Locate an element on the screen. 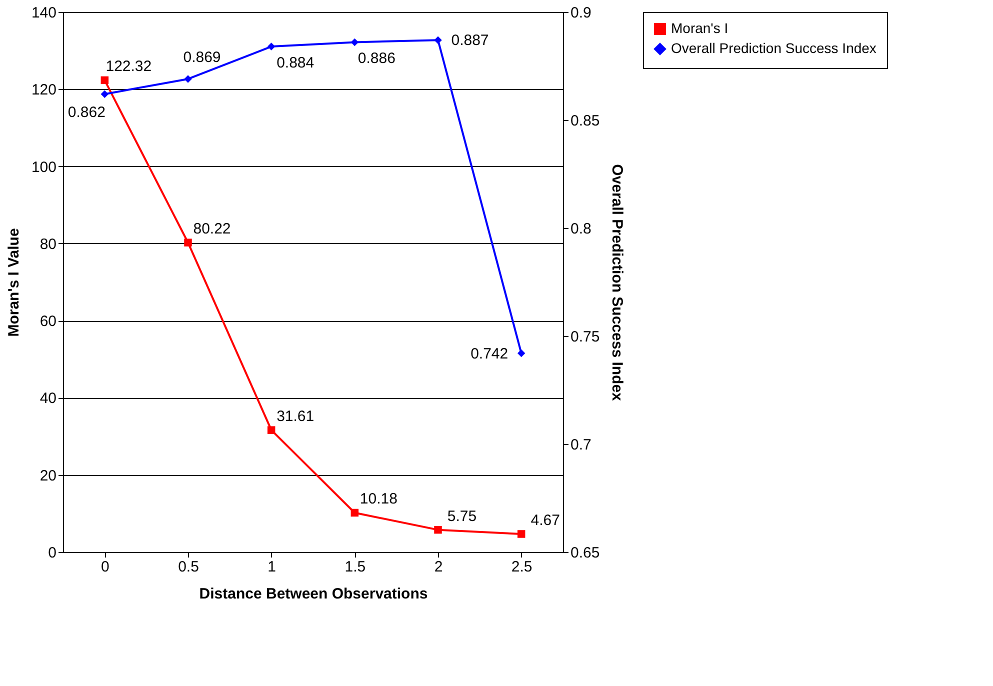 The width and height of the screenshot is (993, 686). x-tick-label: 2 is located at coordinates (438, 567).